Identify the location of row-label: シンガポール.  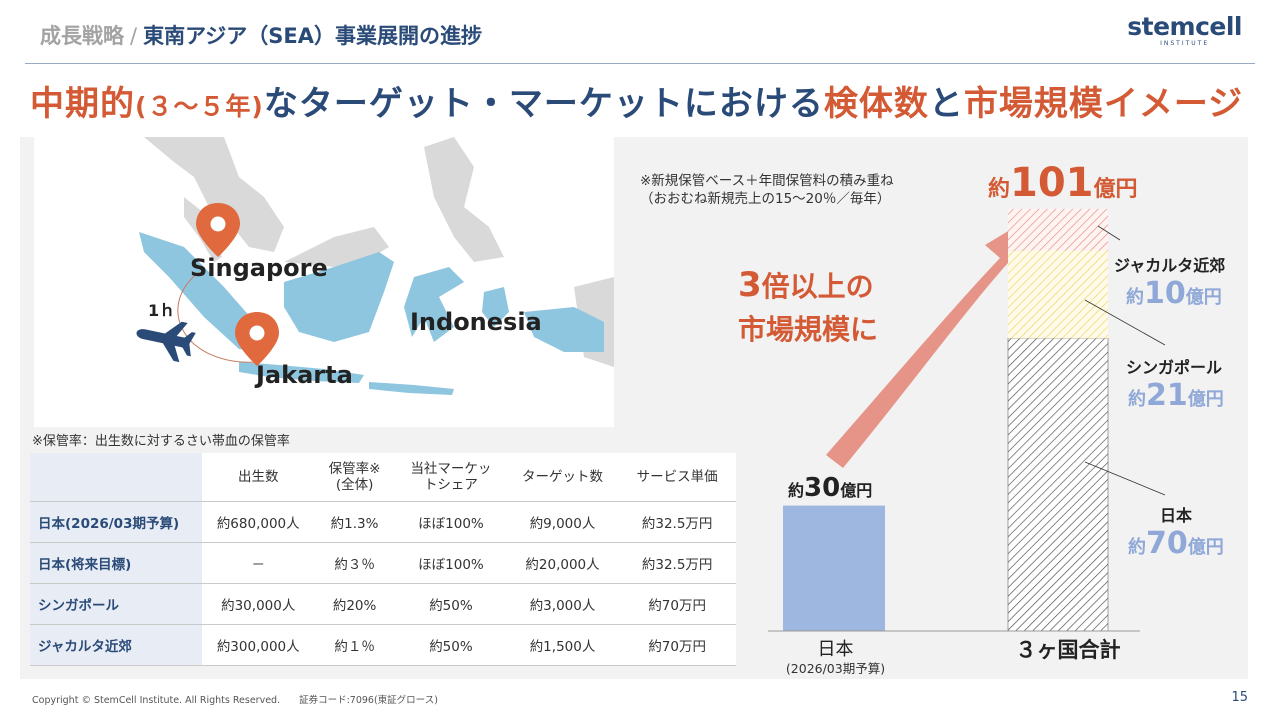
(116, 604).